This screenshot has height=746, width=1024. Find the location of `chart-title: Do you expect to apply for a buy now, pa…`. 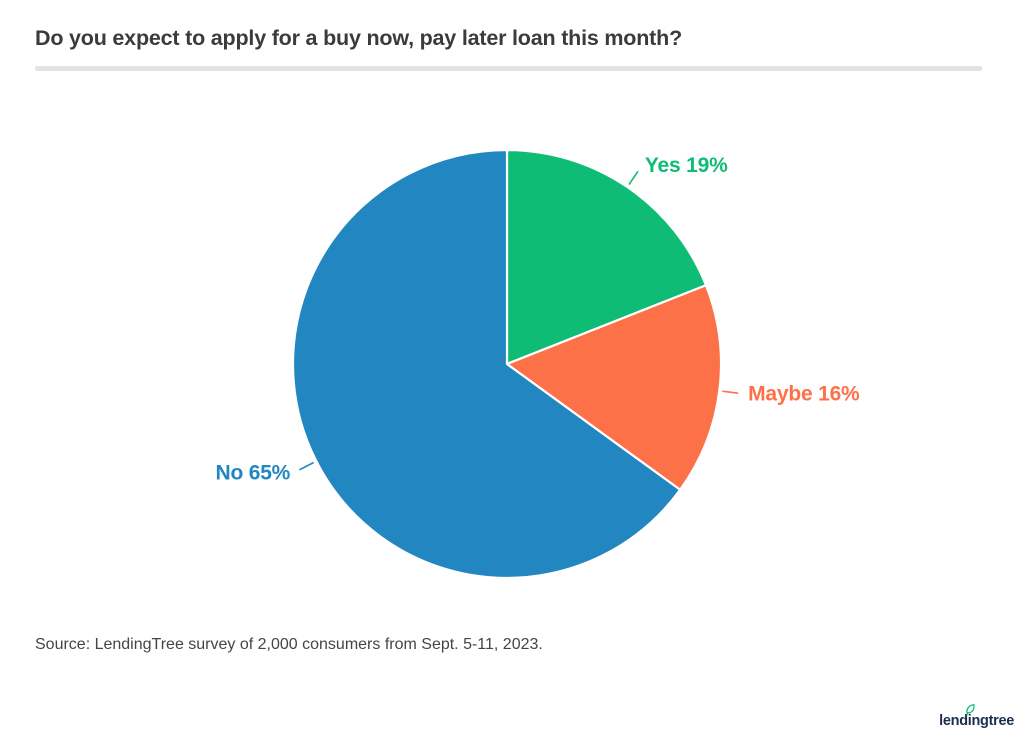

chart-title: Do you expect to apply for a buy now, pa… is located at coordinates (359, 38).